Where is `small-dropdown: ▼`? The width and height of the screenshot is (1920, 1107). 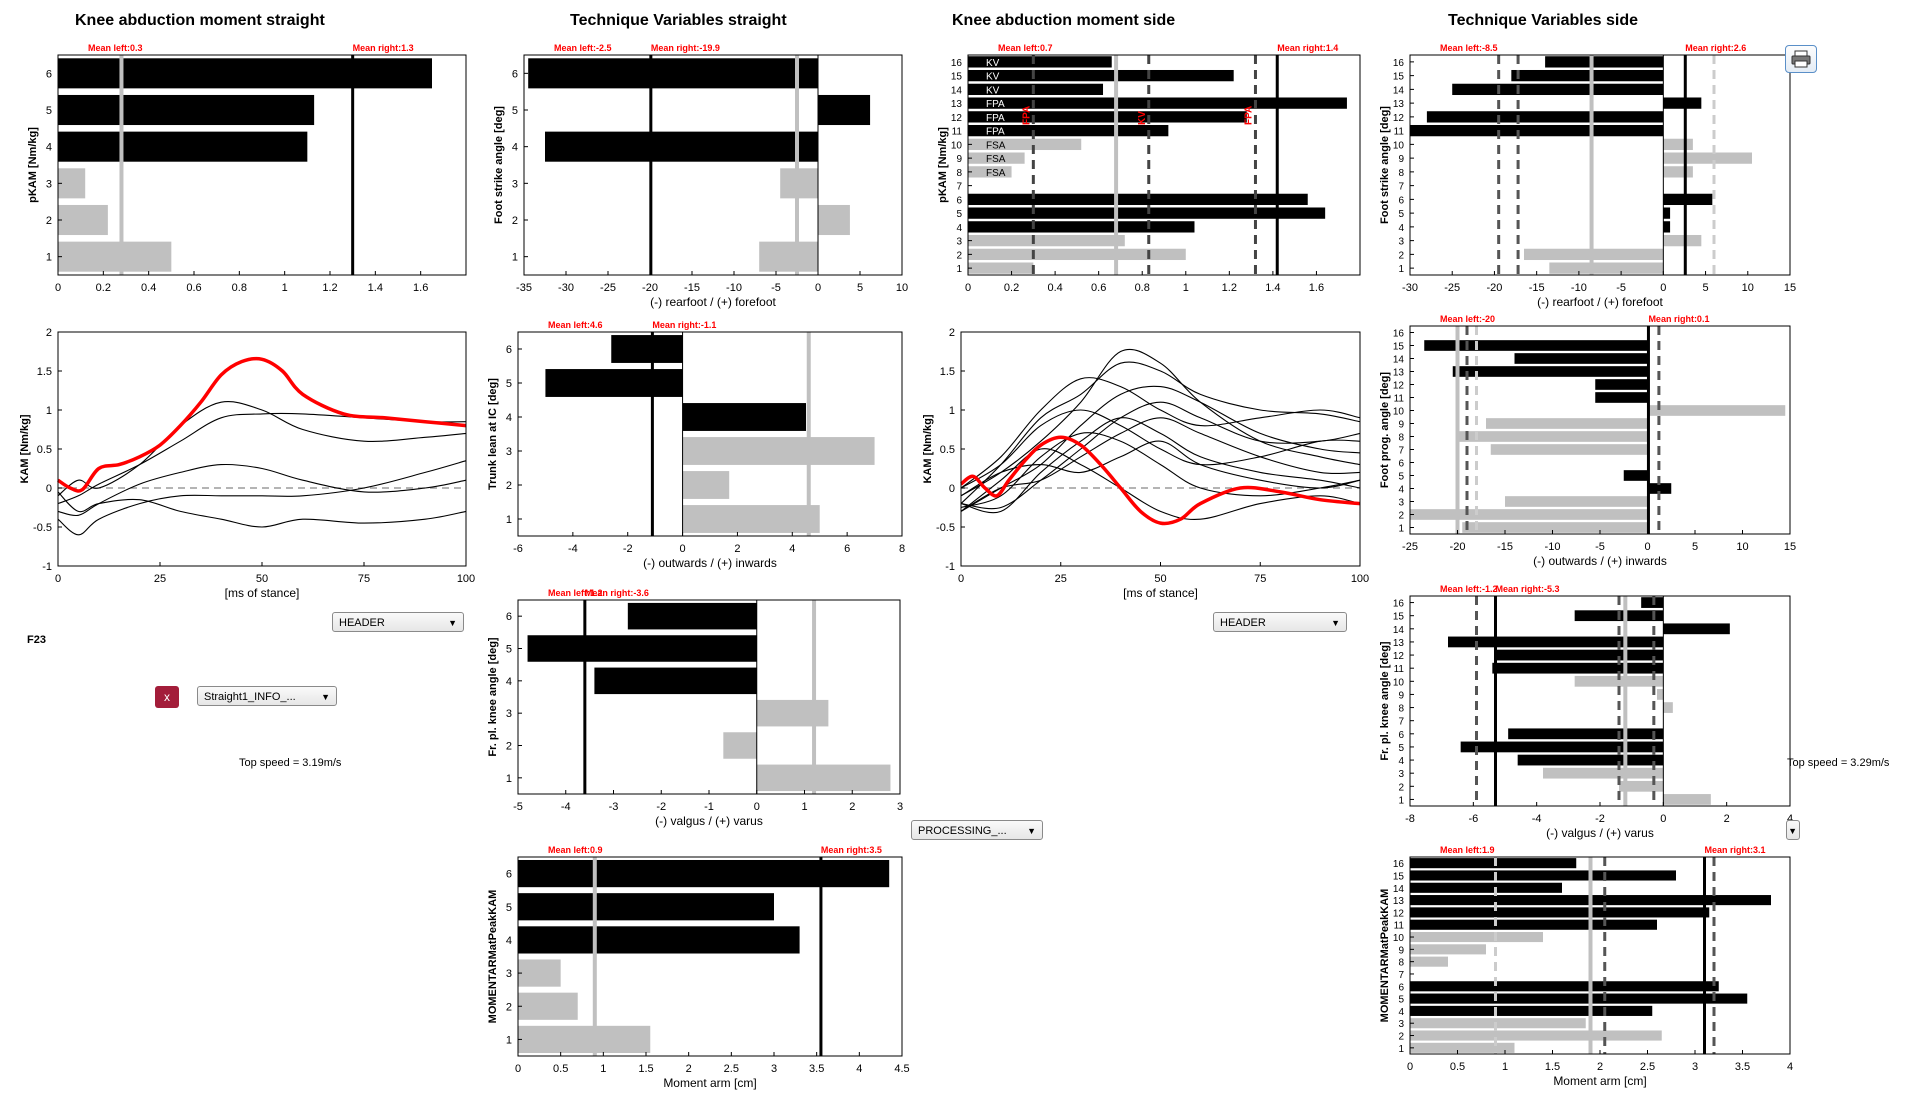
small-dropdown: ▼ is located at coordinates (1793, 830).